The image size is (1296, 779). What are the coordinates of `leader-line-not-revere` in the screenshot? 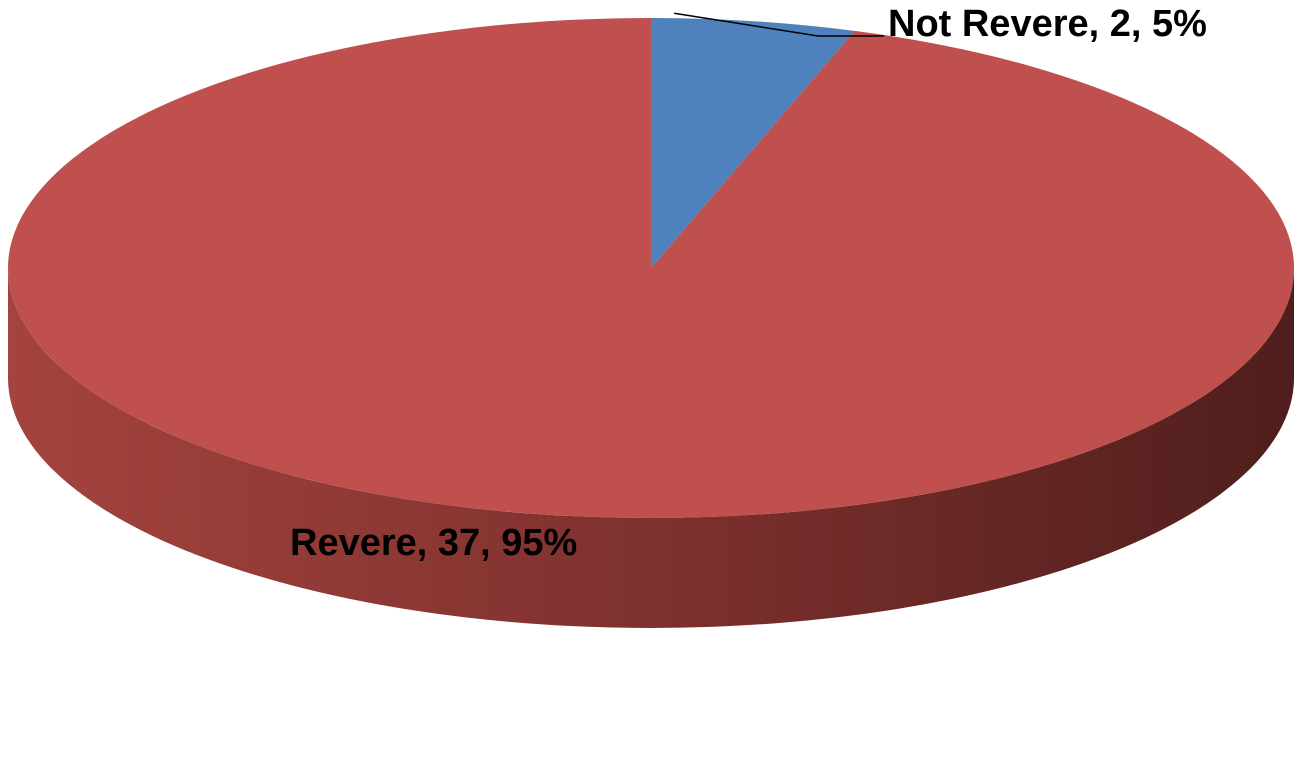 It's located at (779, 24).